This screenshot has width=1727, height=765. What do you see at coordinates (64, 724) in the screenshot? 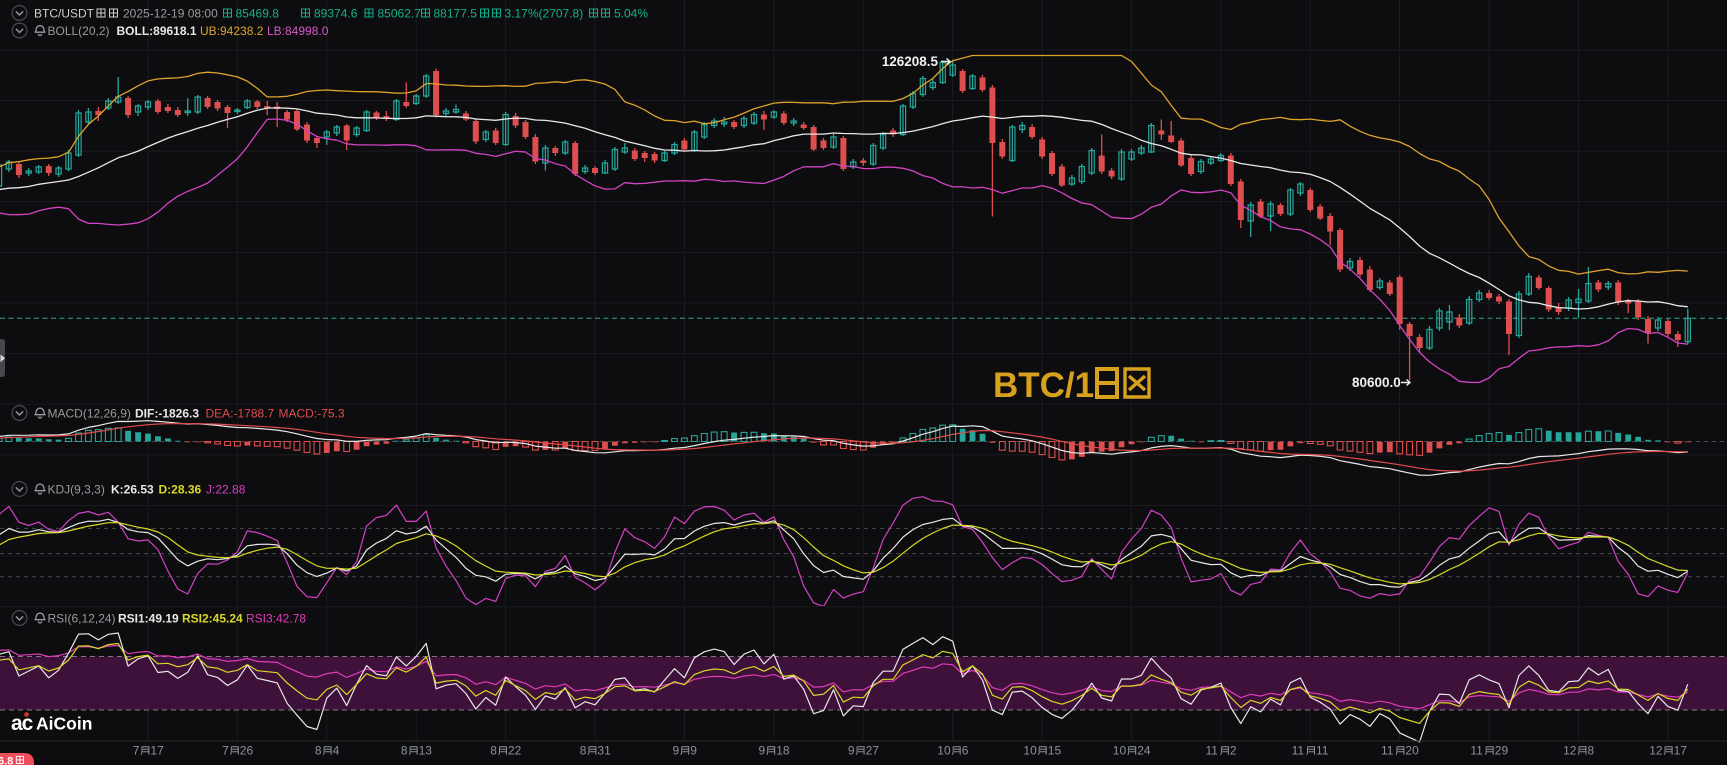
I see `svg-text: AiCoin` at bounding box center [64, 724].